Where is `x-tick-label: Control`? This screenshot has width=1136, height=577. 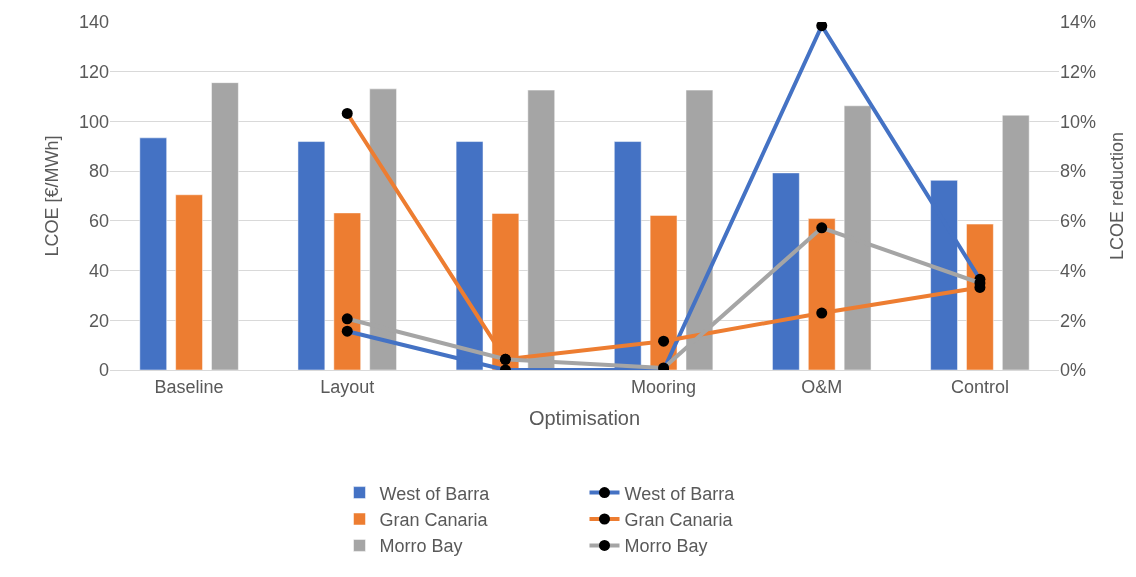
x-tick-label: Control is located at coordinates (979, 386).